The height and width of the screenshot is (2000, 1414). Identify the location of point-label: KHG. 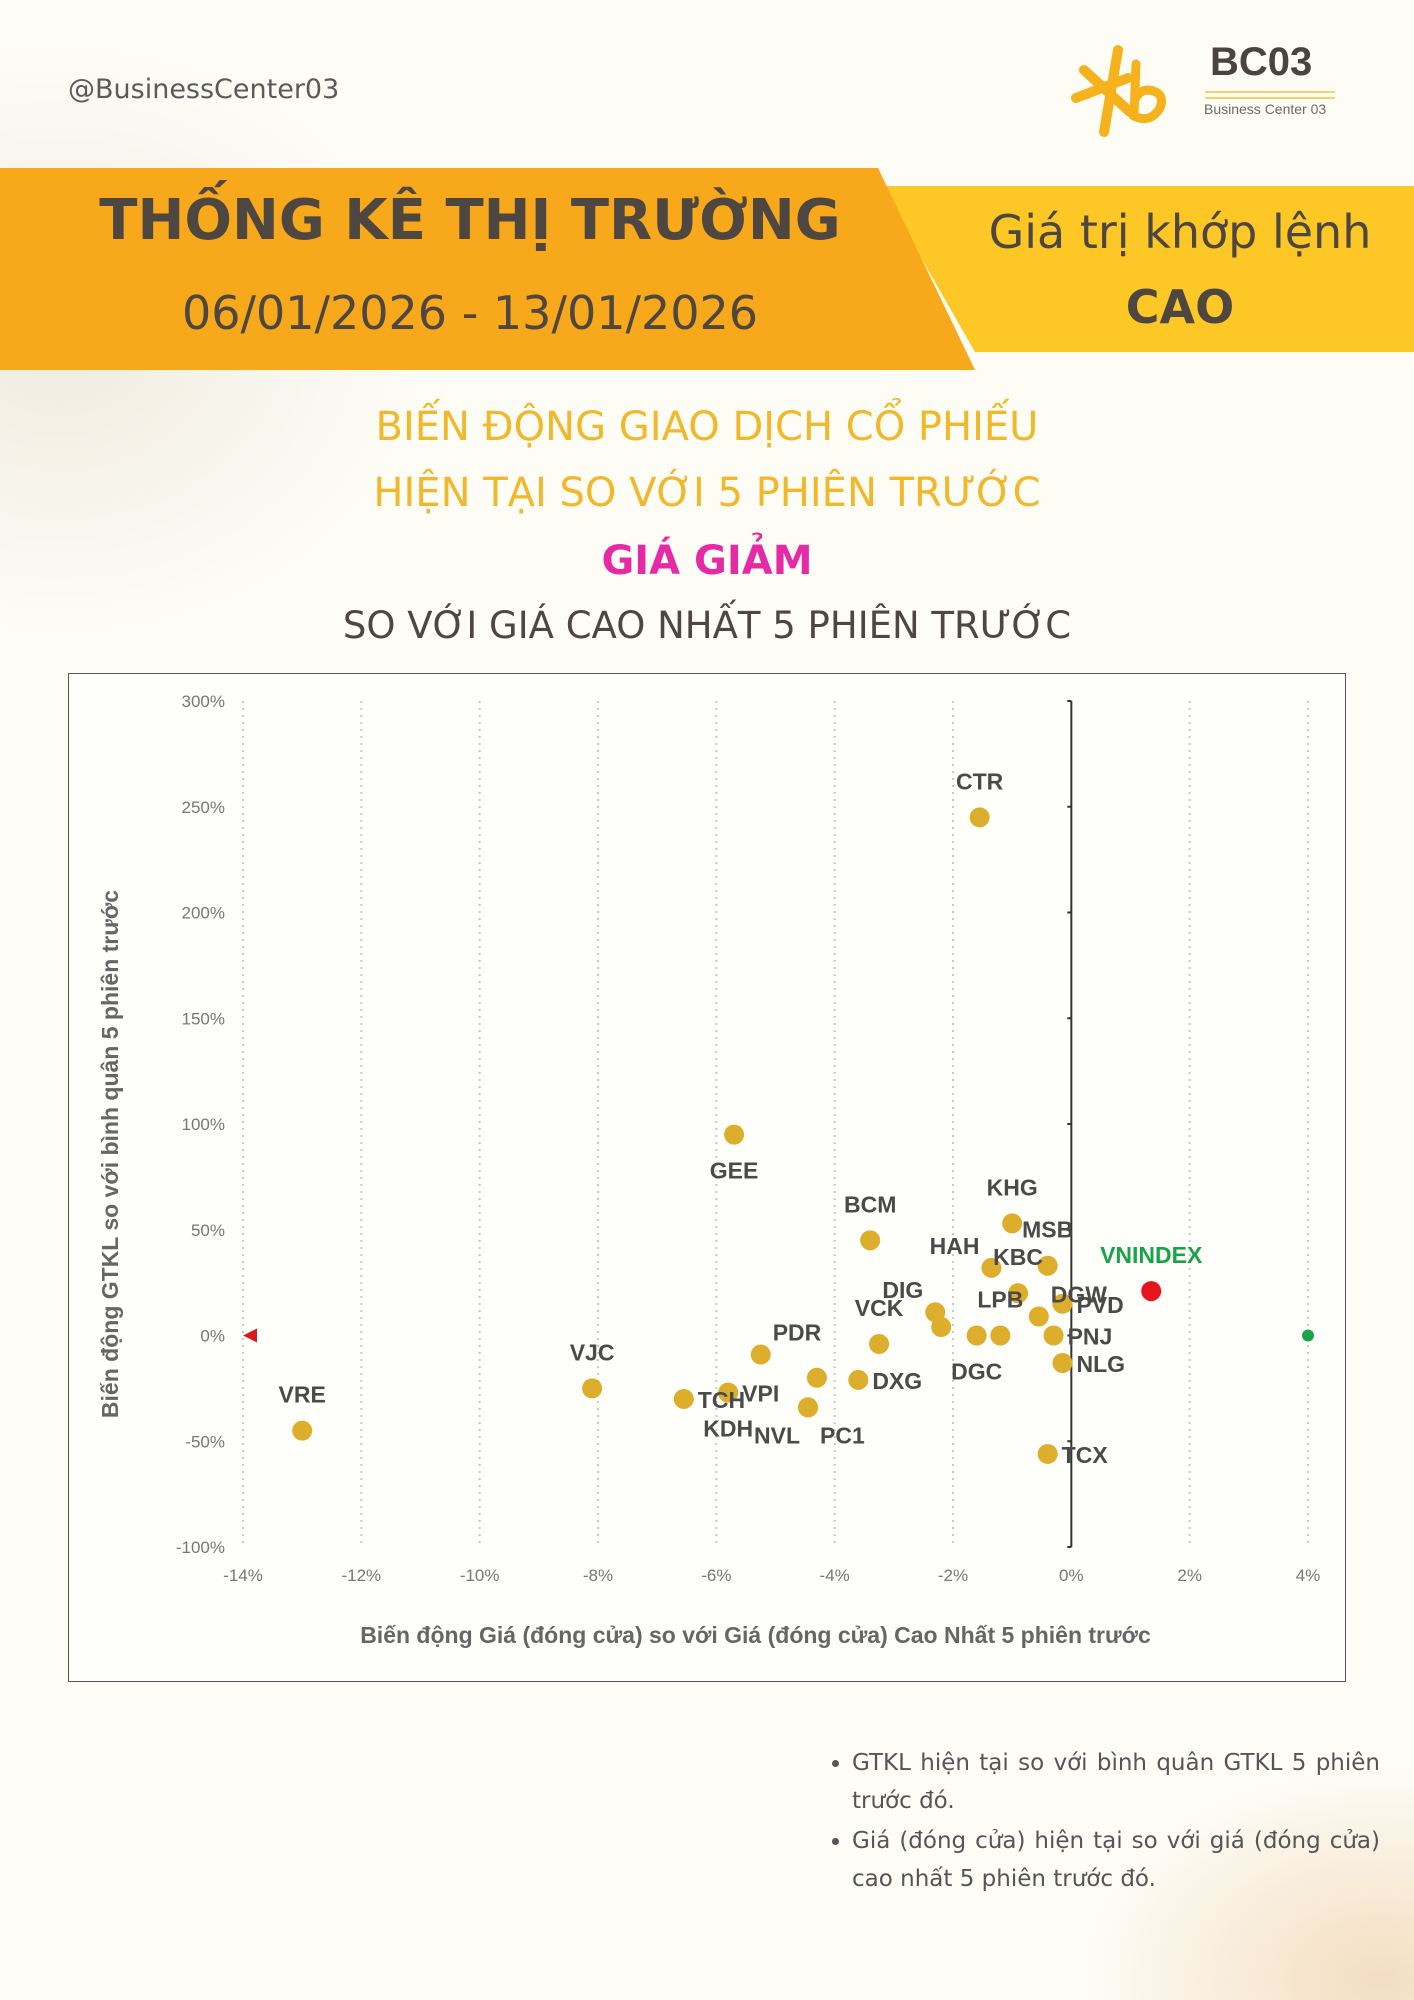
(1012, 1187).